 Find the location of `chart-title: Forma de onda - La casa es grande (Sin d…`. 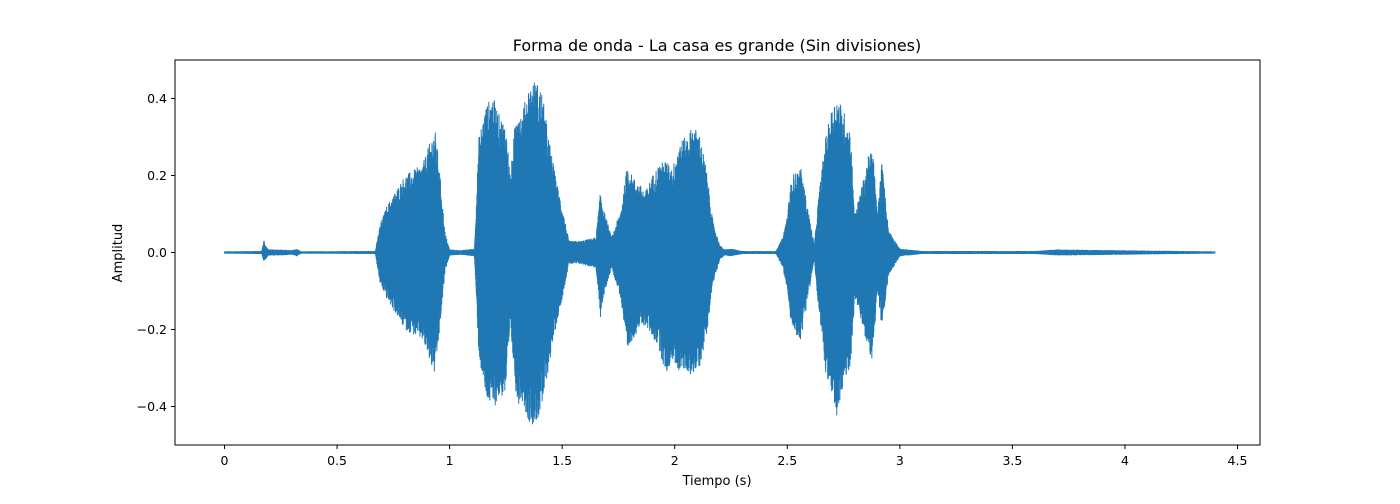

chart-title: Forma de onda - La casa es grande (Sin d… is located at coordinates (717, 45).